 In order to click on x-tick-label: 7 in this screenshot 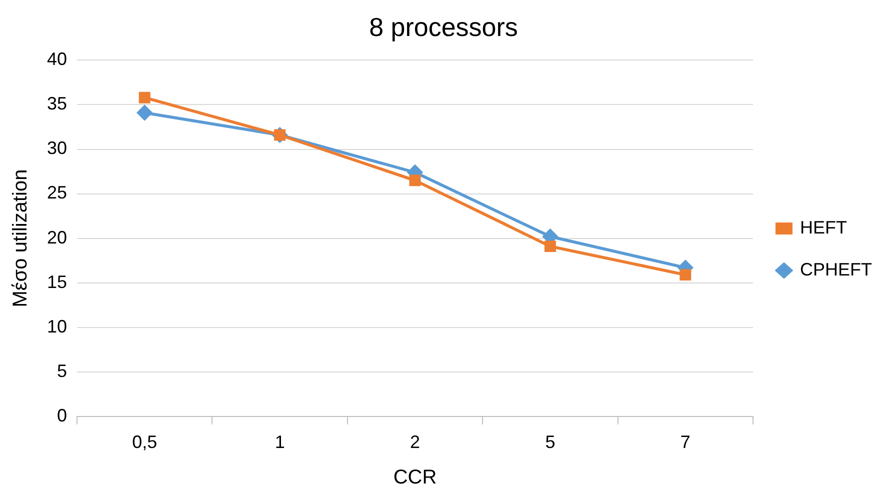, I will do `click(685, 442)`.